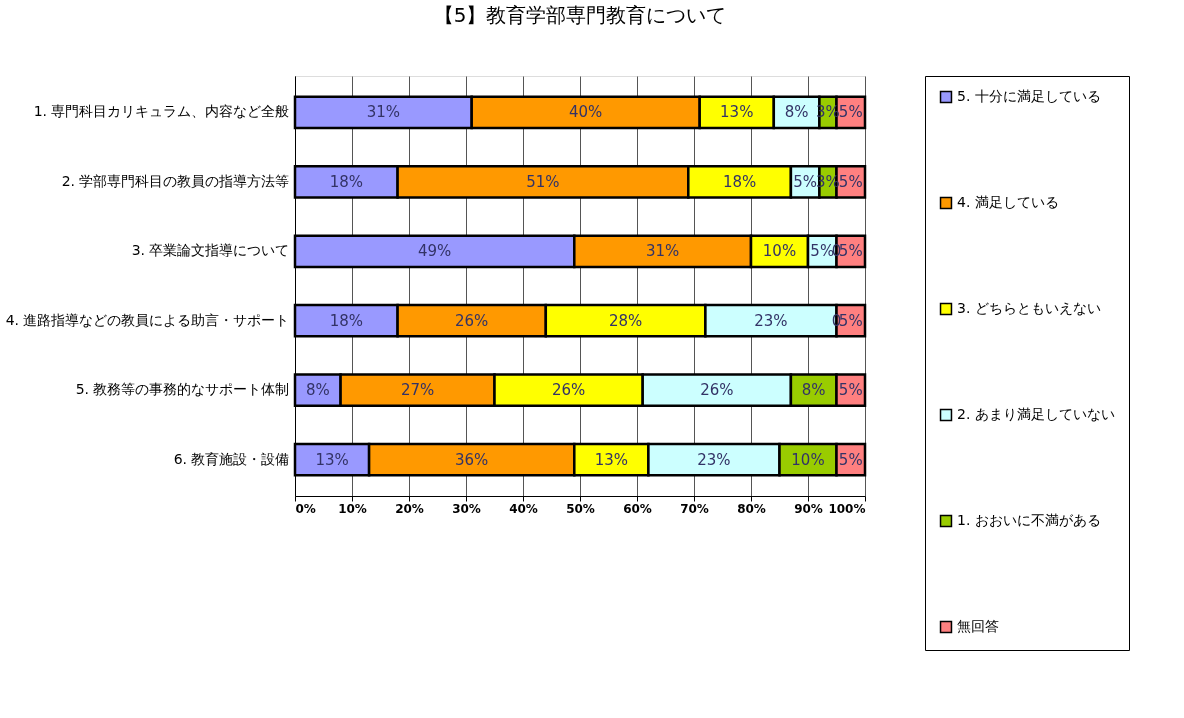  I want to click on legend-label: 3. どちらともいえない, so click(1029, 308).